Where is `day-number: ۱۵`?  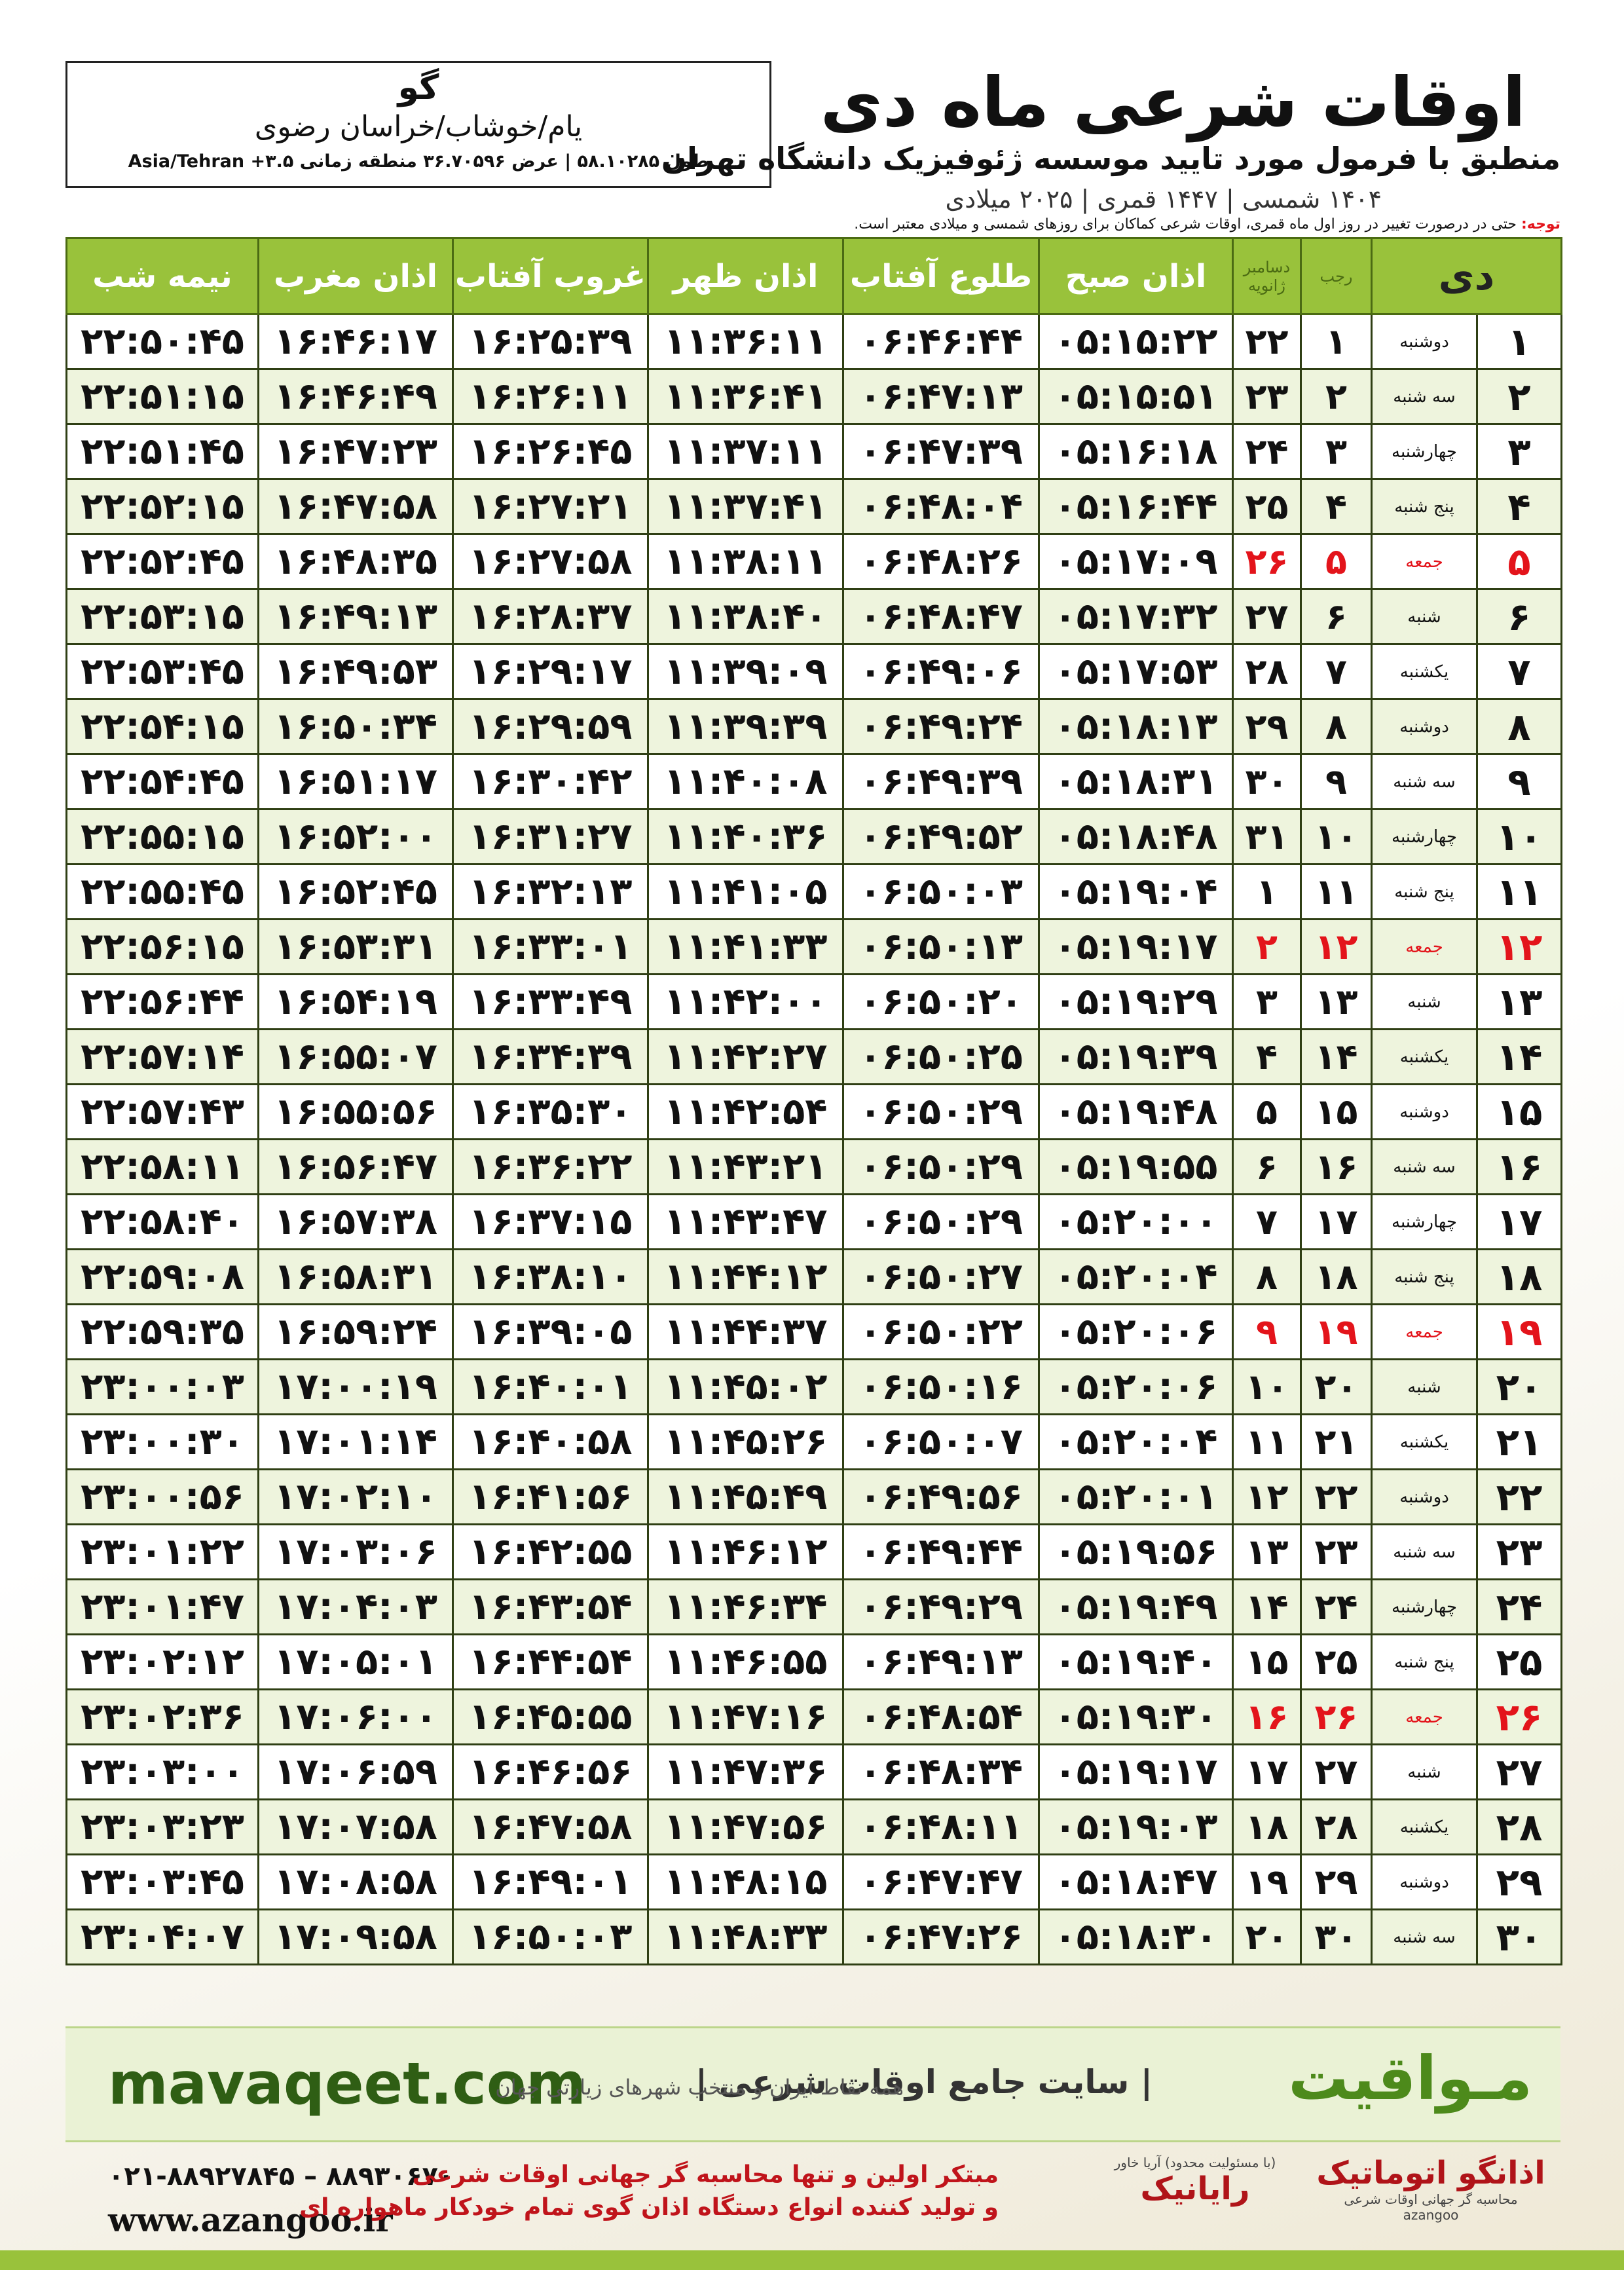 day-number: ۱۵ is located at coordinates (1519, 1111).